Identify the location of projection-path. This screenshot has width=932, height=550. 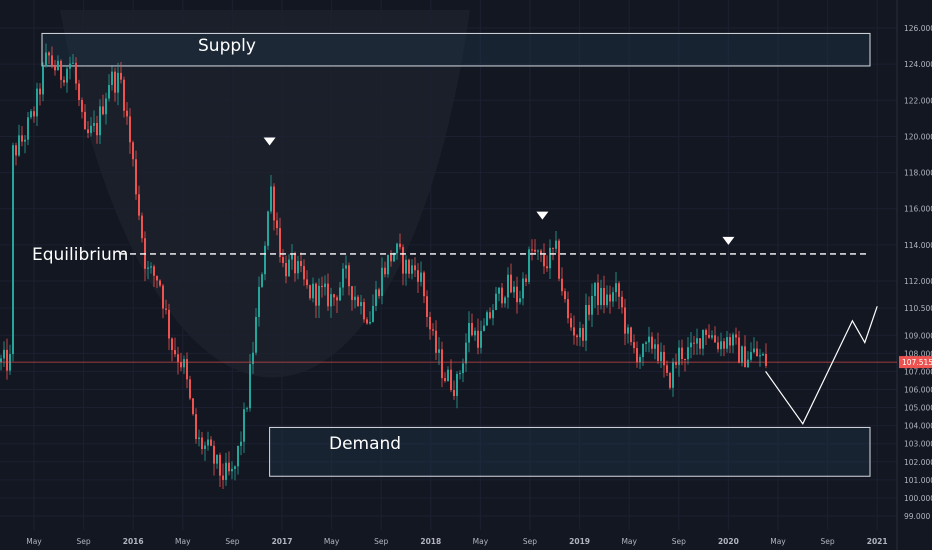
(821, 365).